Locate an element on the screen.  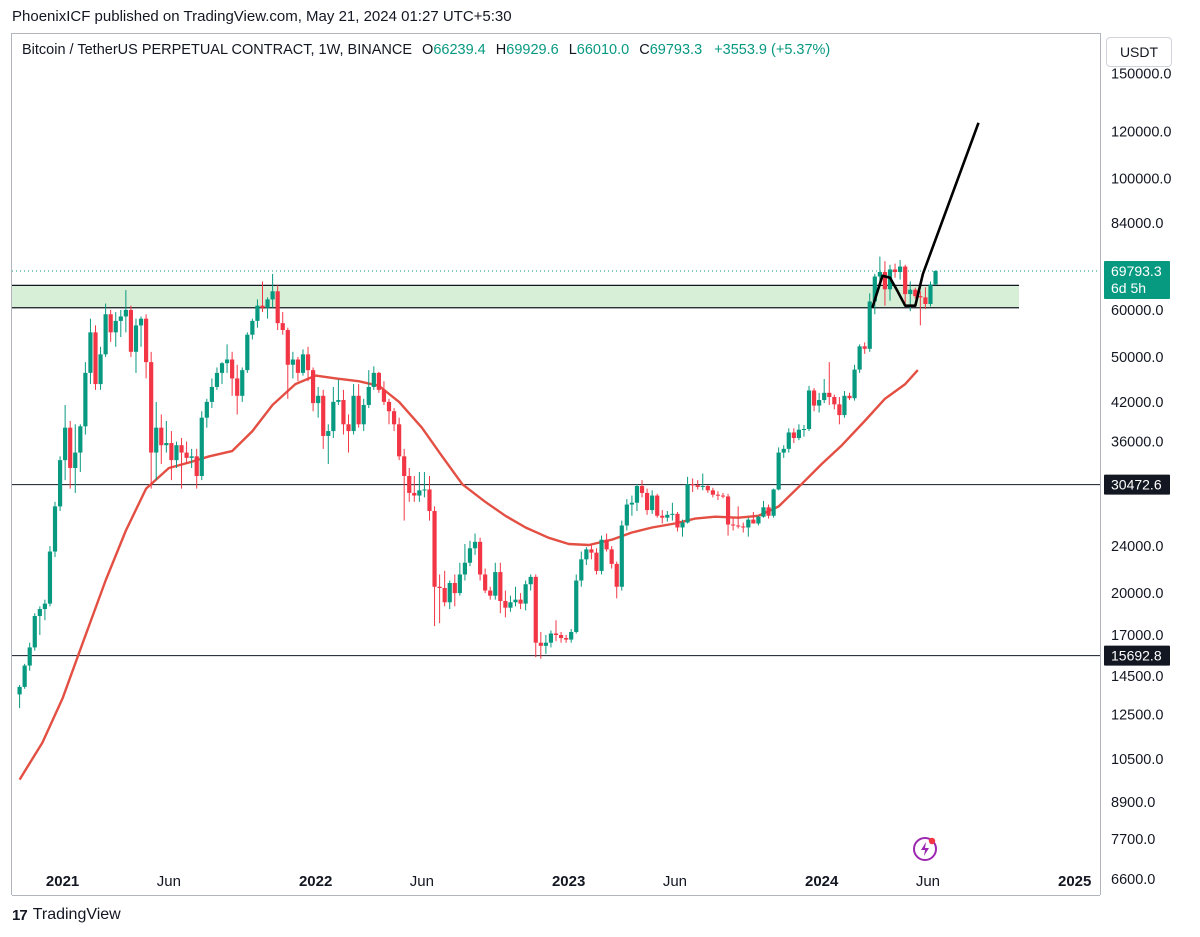
chart-frame-right is located at coordinates (1100, 464).